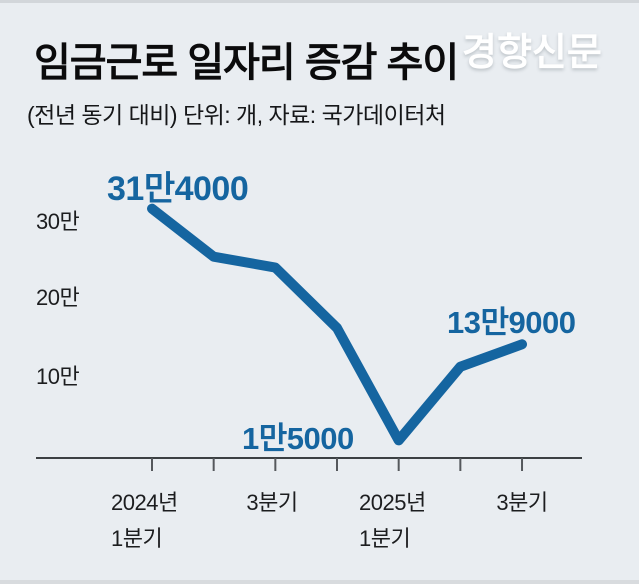  I want to click on data-label-2024q1: 31만4000, so click(178, 189).